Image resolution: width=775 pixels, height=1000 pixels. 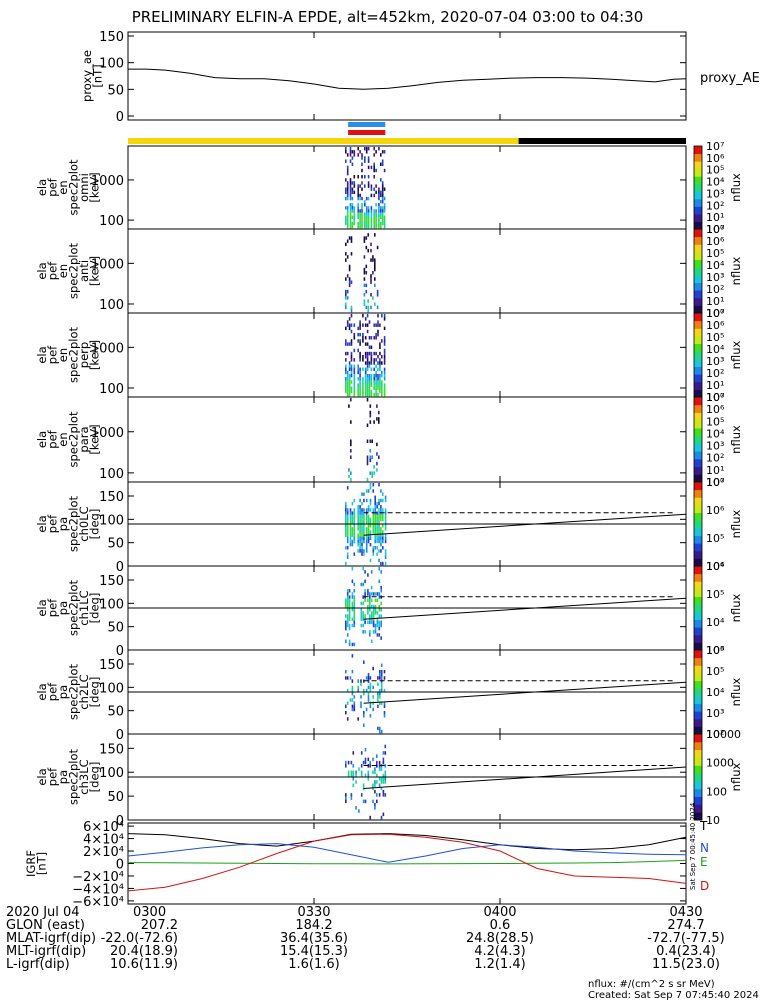 What do you see at coordinates (715, 397) in the screenshot?
I see `en_spec2plot_perp-colorbar-tick: 10⁰` at bounding box center [715, 397].